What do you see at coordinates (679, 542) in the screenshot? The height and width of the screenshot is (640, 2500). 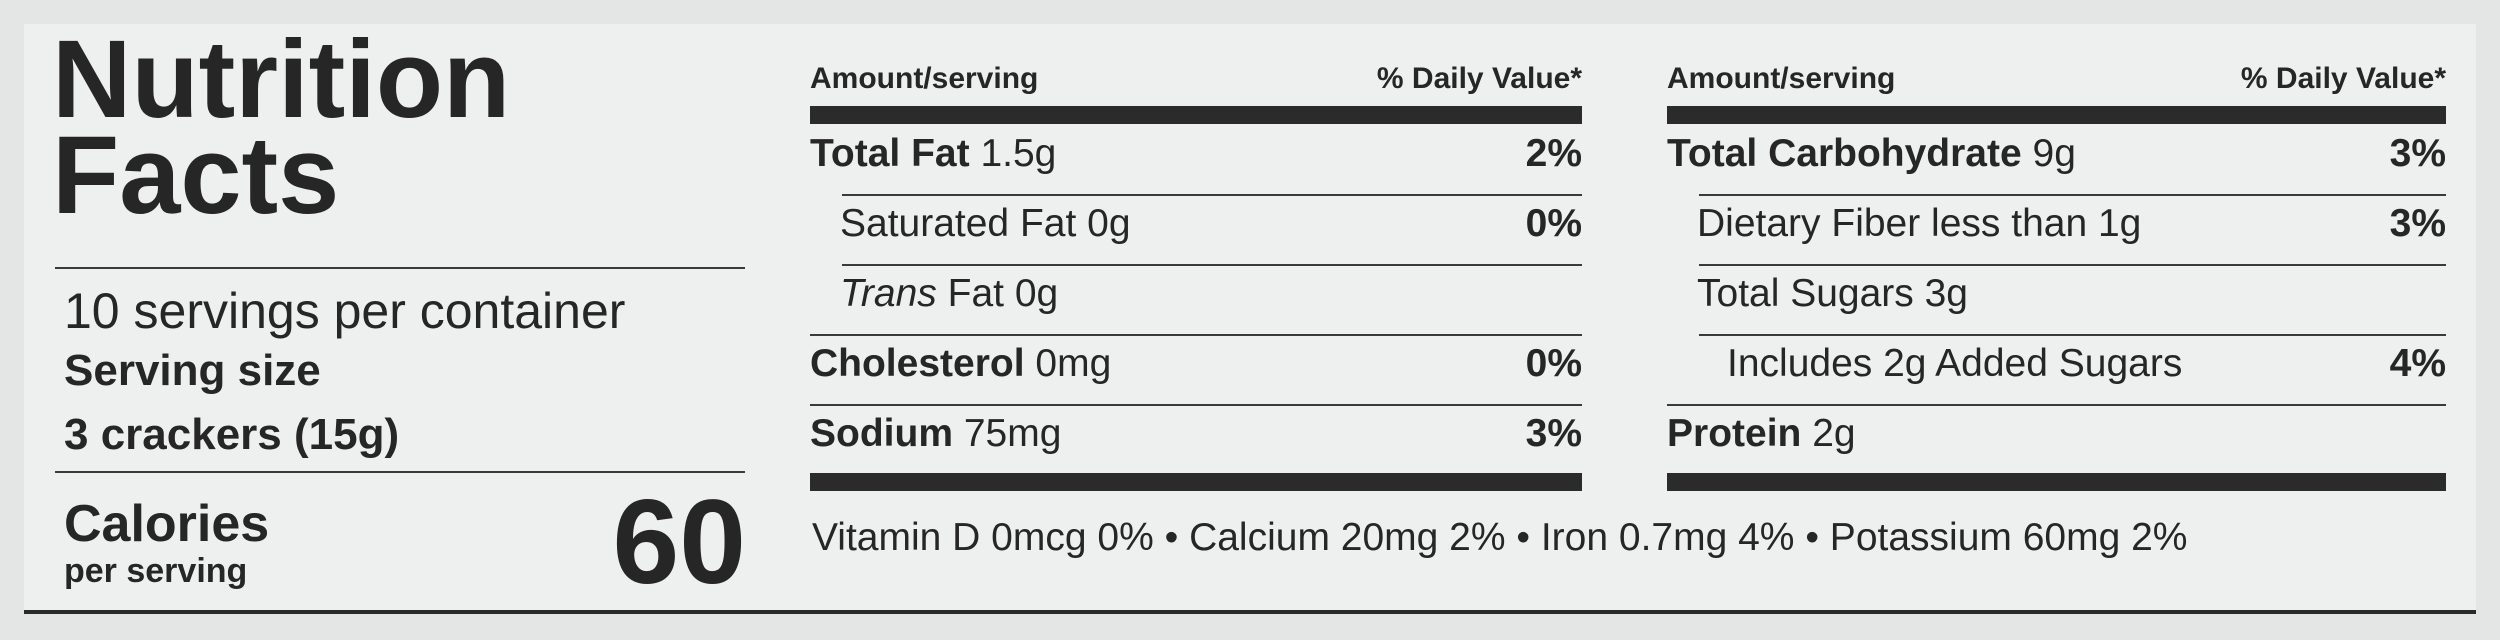 I see `calories-value: 60` at bounding box center [679, 542].